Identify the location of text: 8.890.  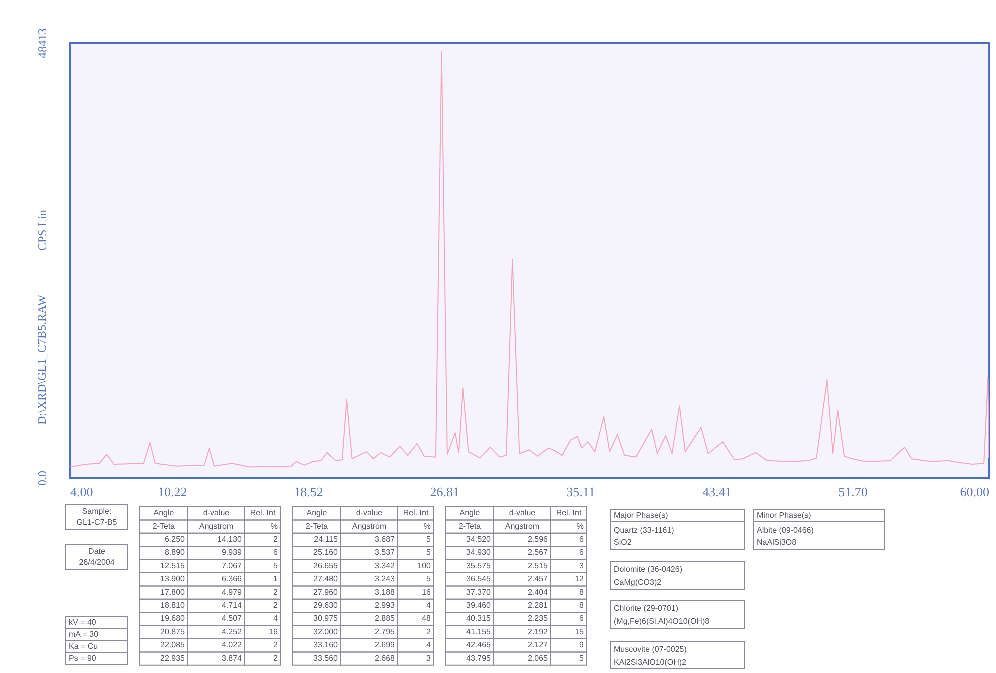
(175, 553).